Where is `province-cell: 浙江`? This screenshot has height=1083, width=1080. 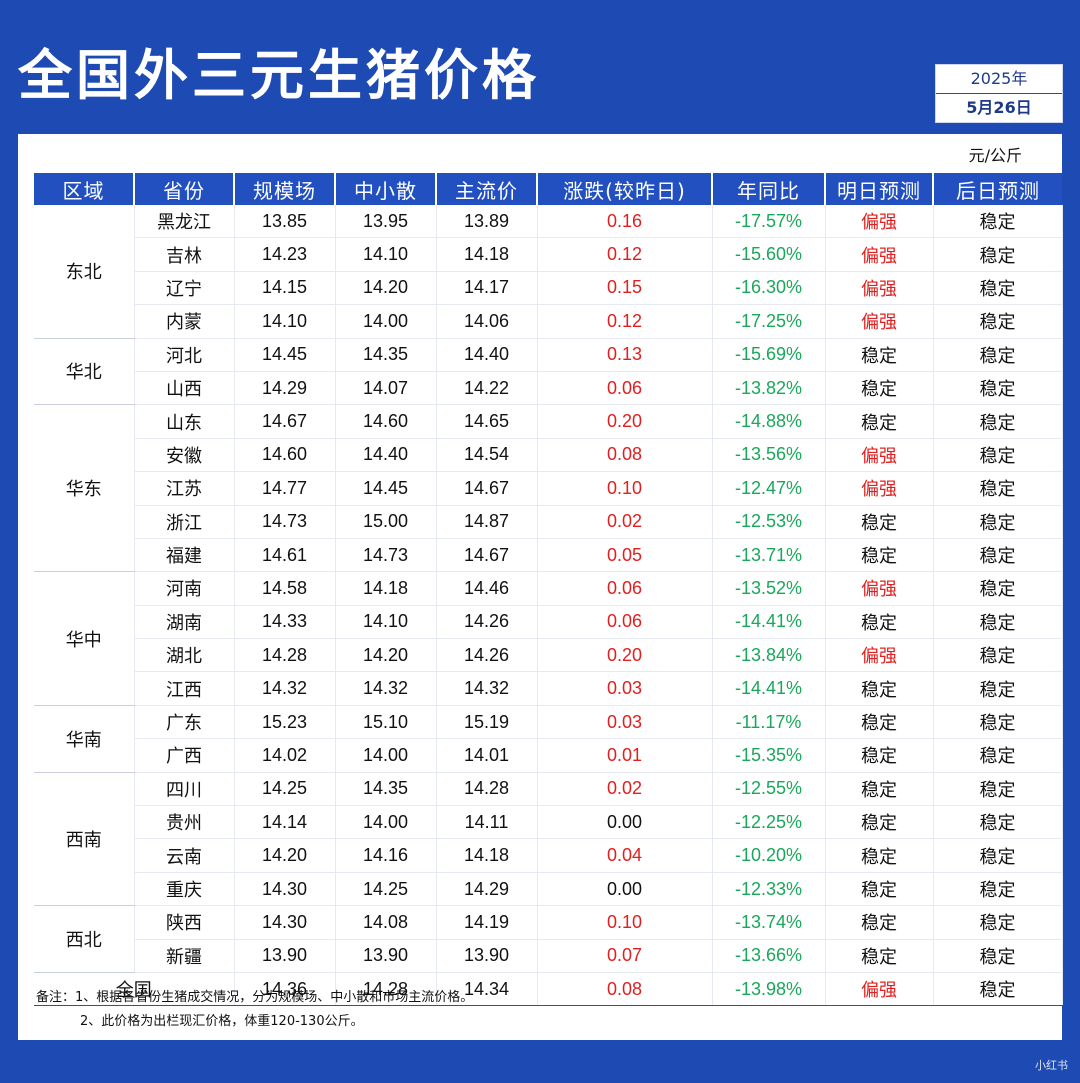 province-cell: 浙江 is located at coordinates (184, 522).